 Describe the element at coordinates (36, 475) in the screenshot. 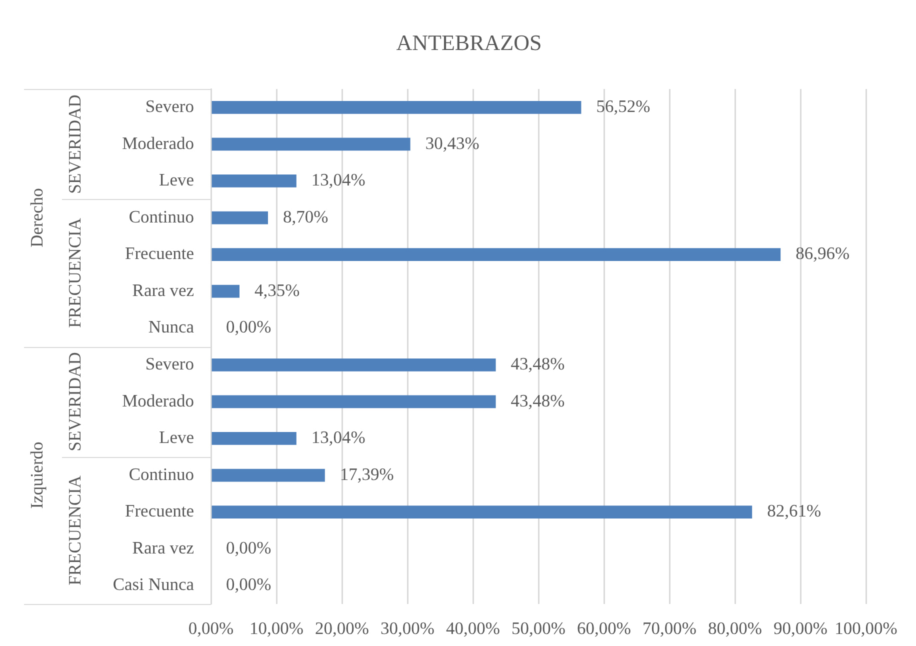

I see `text: Izquierdo` at that location.